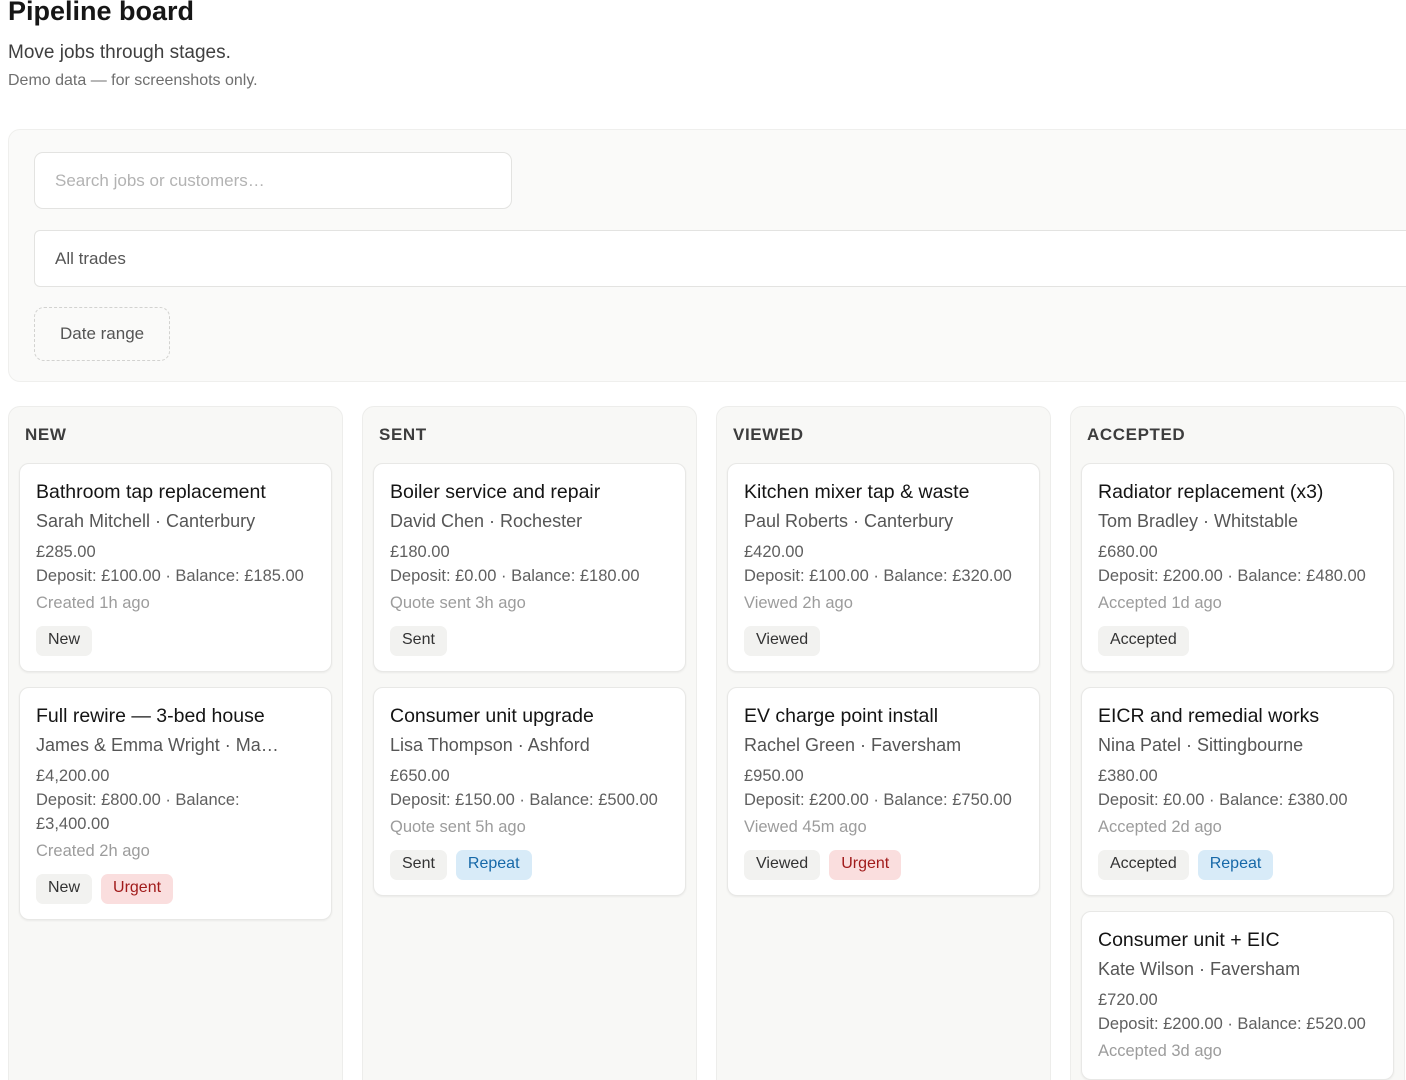 This screenshot has width=1406, height=1080. What do you see at coordinates (883, 641) in the screenshot?
I see `badge-row: Viewed` at bounding box center [883, 641].